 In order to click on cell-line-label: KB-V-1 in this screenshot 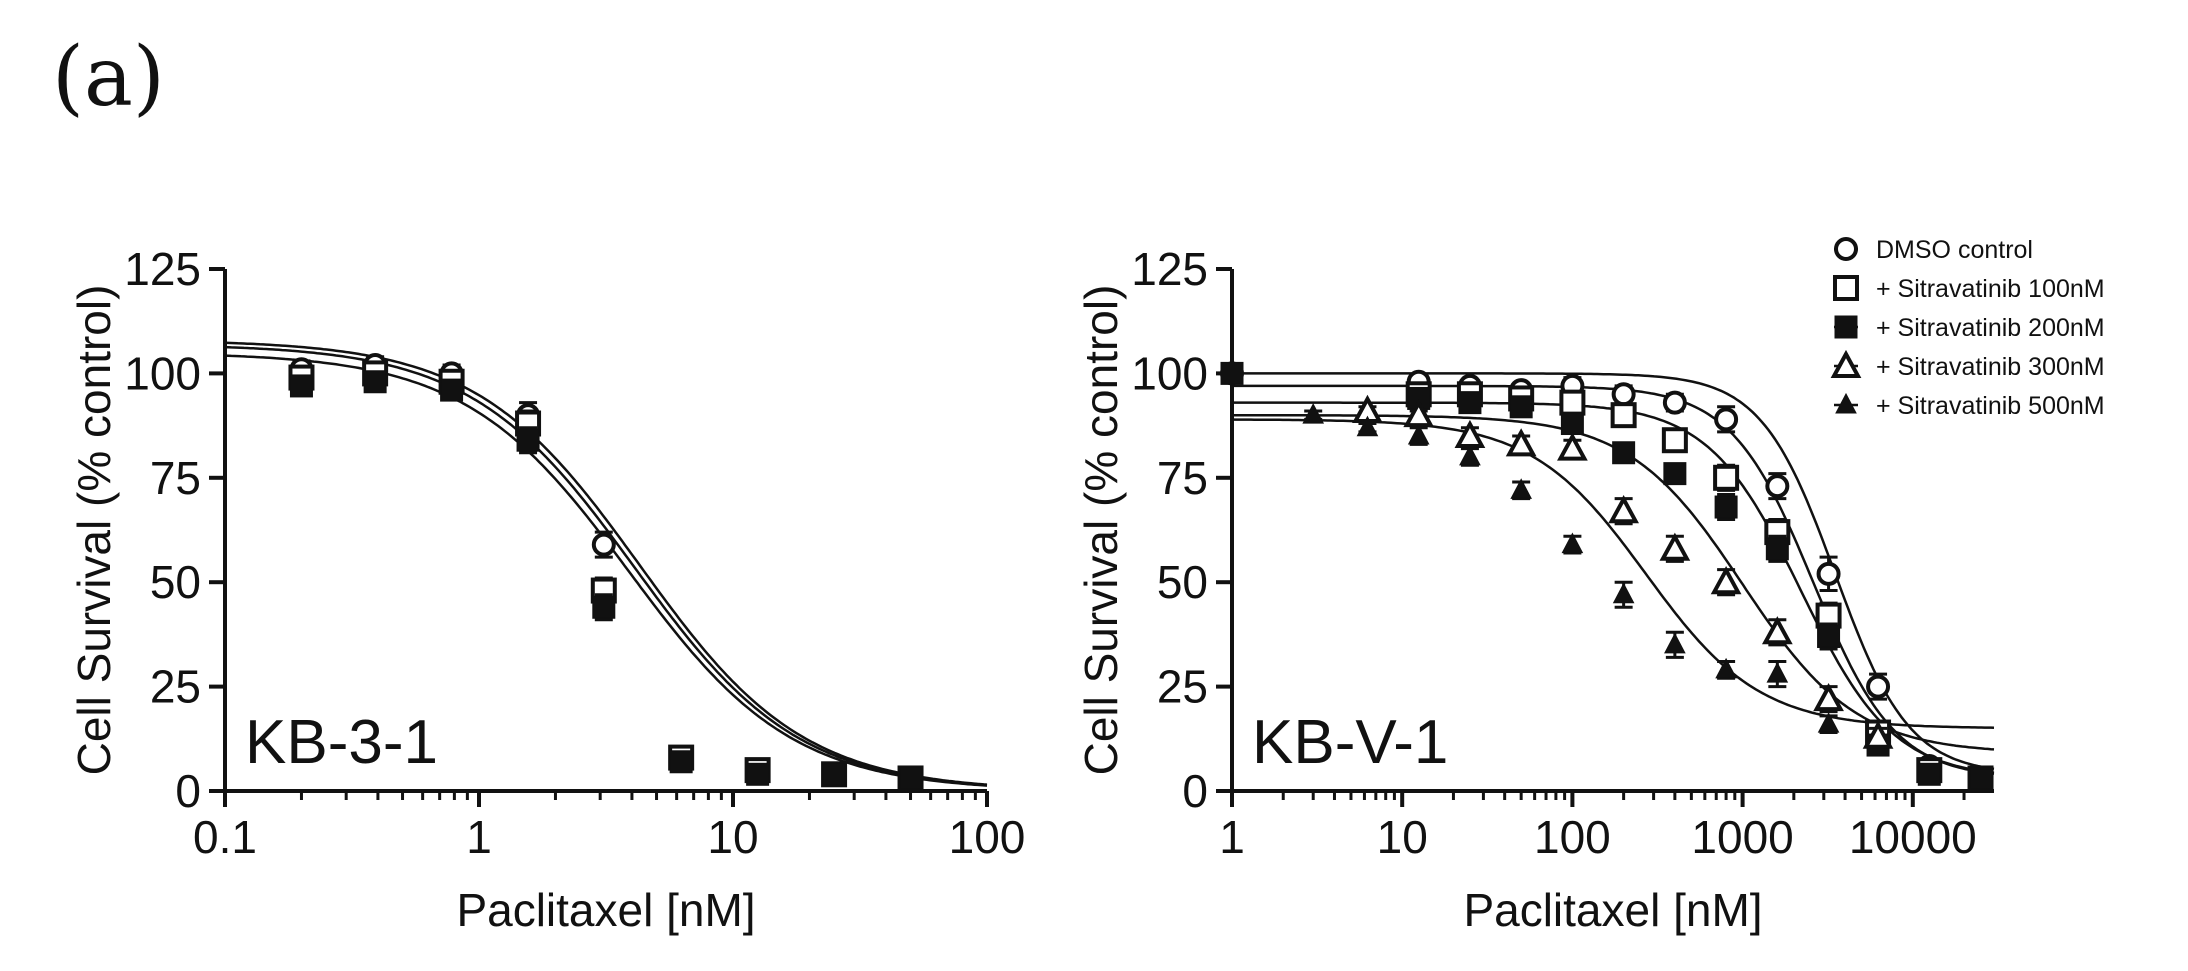, I will do `click(1350, 742)`.